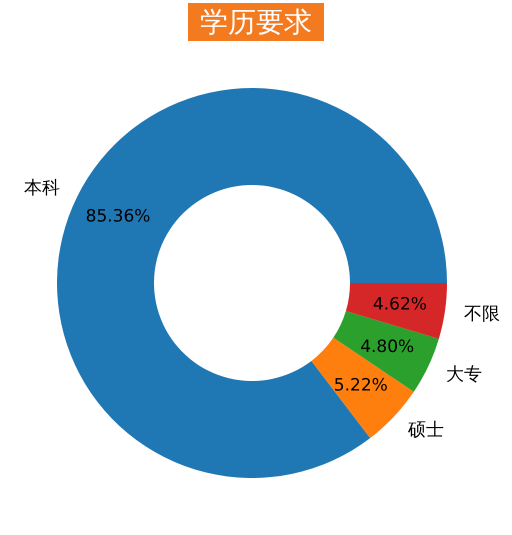  Describe the element at coordinates (42, 187) in the screenshot. I see `slice-label: 本科` at that location.